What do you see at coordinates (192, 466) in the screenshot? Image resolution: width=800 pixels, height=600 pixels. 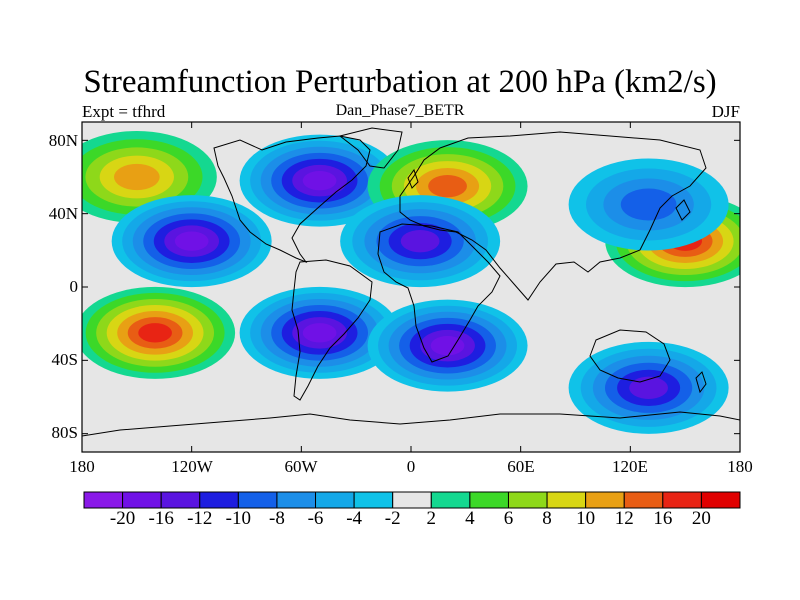 I see `lon-label-120w: 120W` at bounding box center [192, 466].